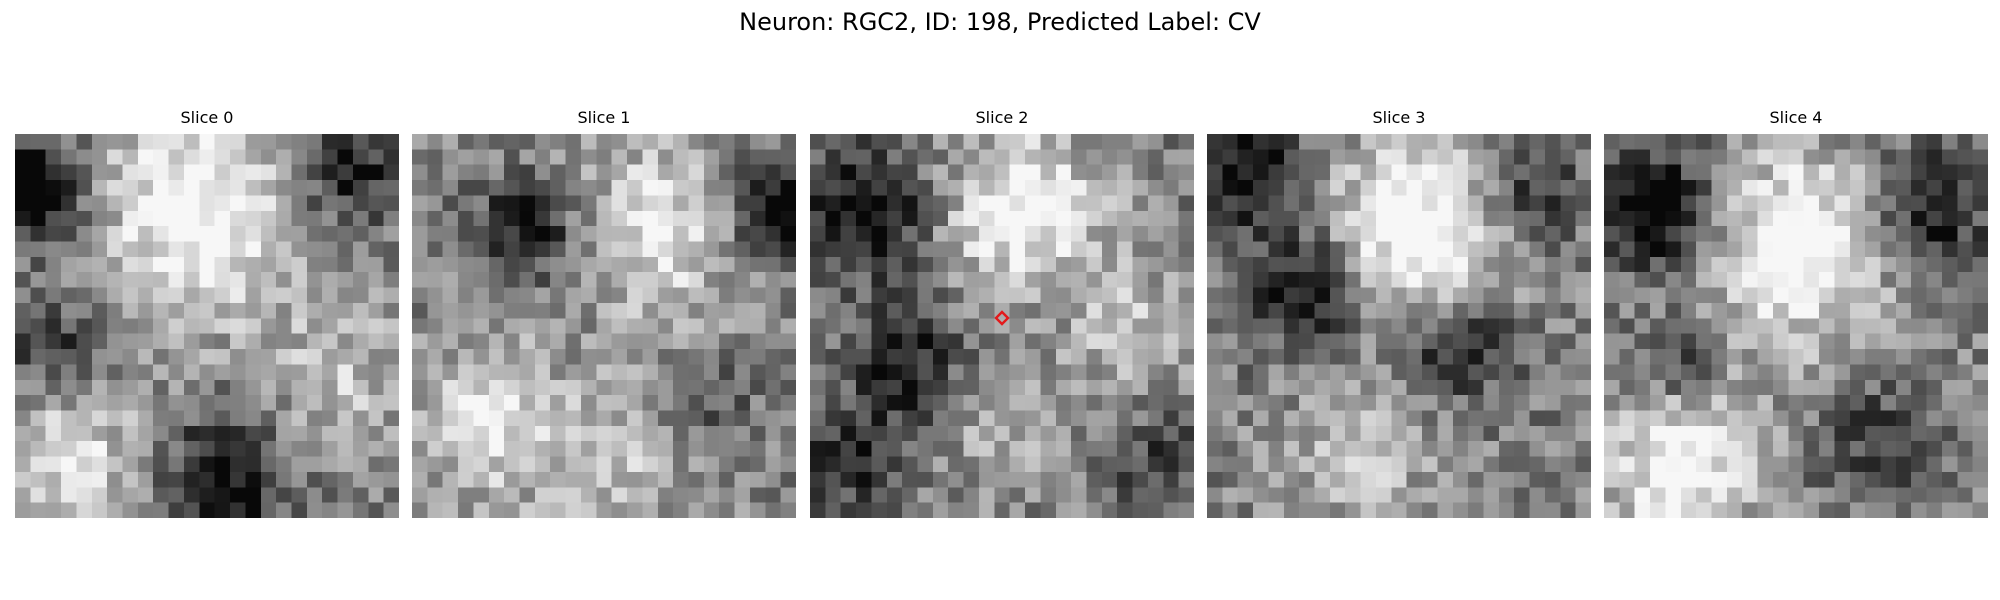  Describe the element at coordinates (207, 326) in the screenshot. I see `slice-0-image` at that location.